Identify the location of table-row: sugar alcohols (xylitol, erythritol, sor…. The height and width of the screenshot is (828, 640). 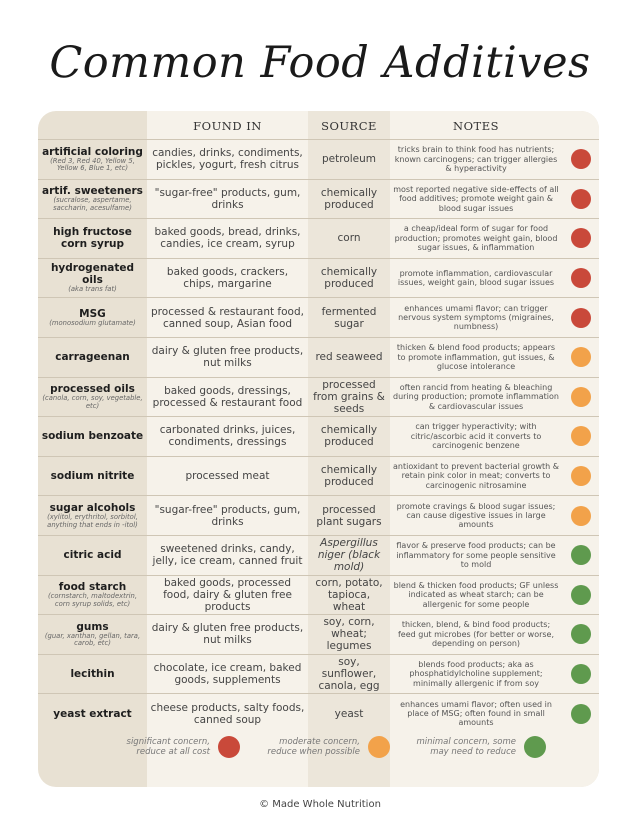
(318, 515).